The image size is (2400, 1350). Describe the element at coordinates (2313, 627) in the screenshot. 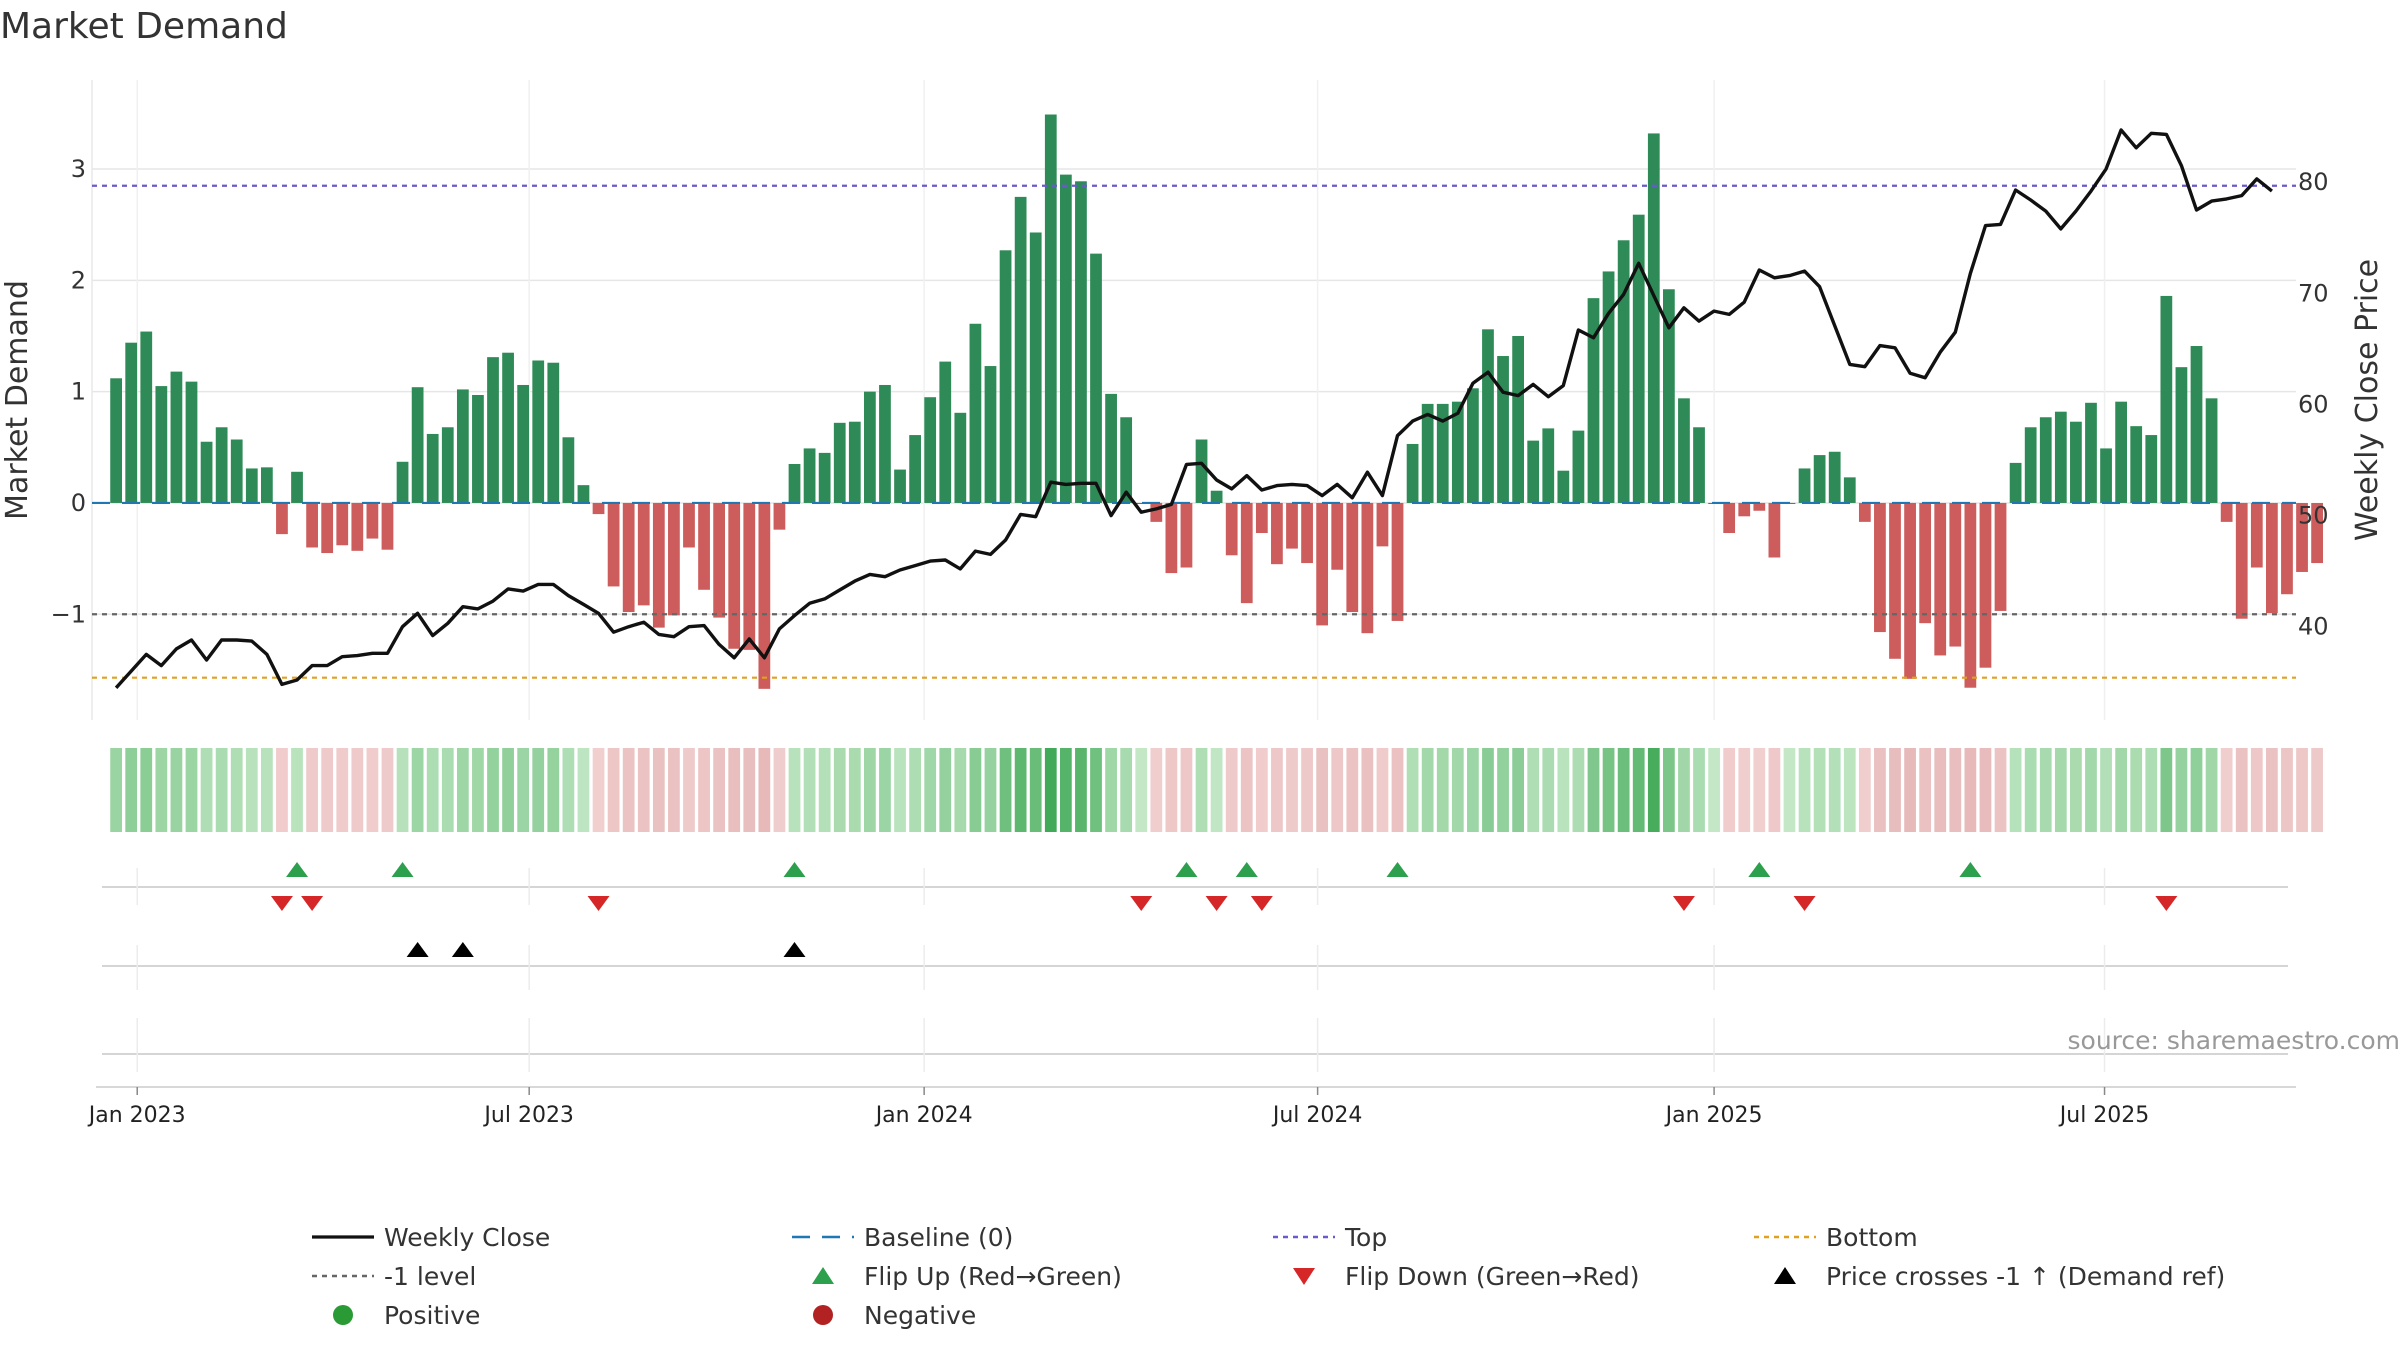

I see `y2-tick-label: 40` at that location.